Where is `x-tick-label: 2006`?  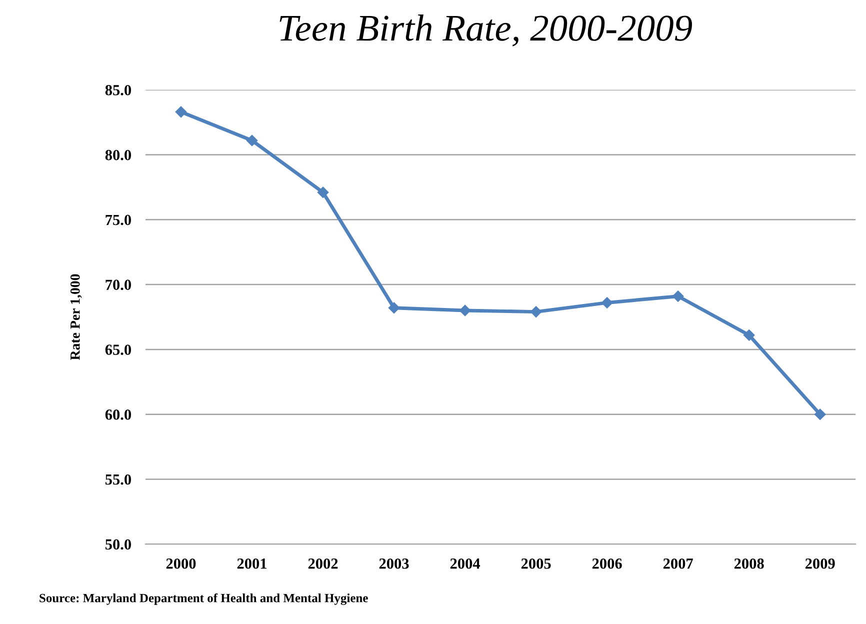
x-tick-label: 2006 is located at coordinates (607, 563).